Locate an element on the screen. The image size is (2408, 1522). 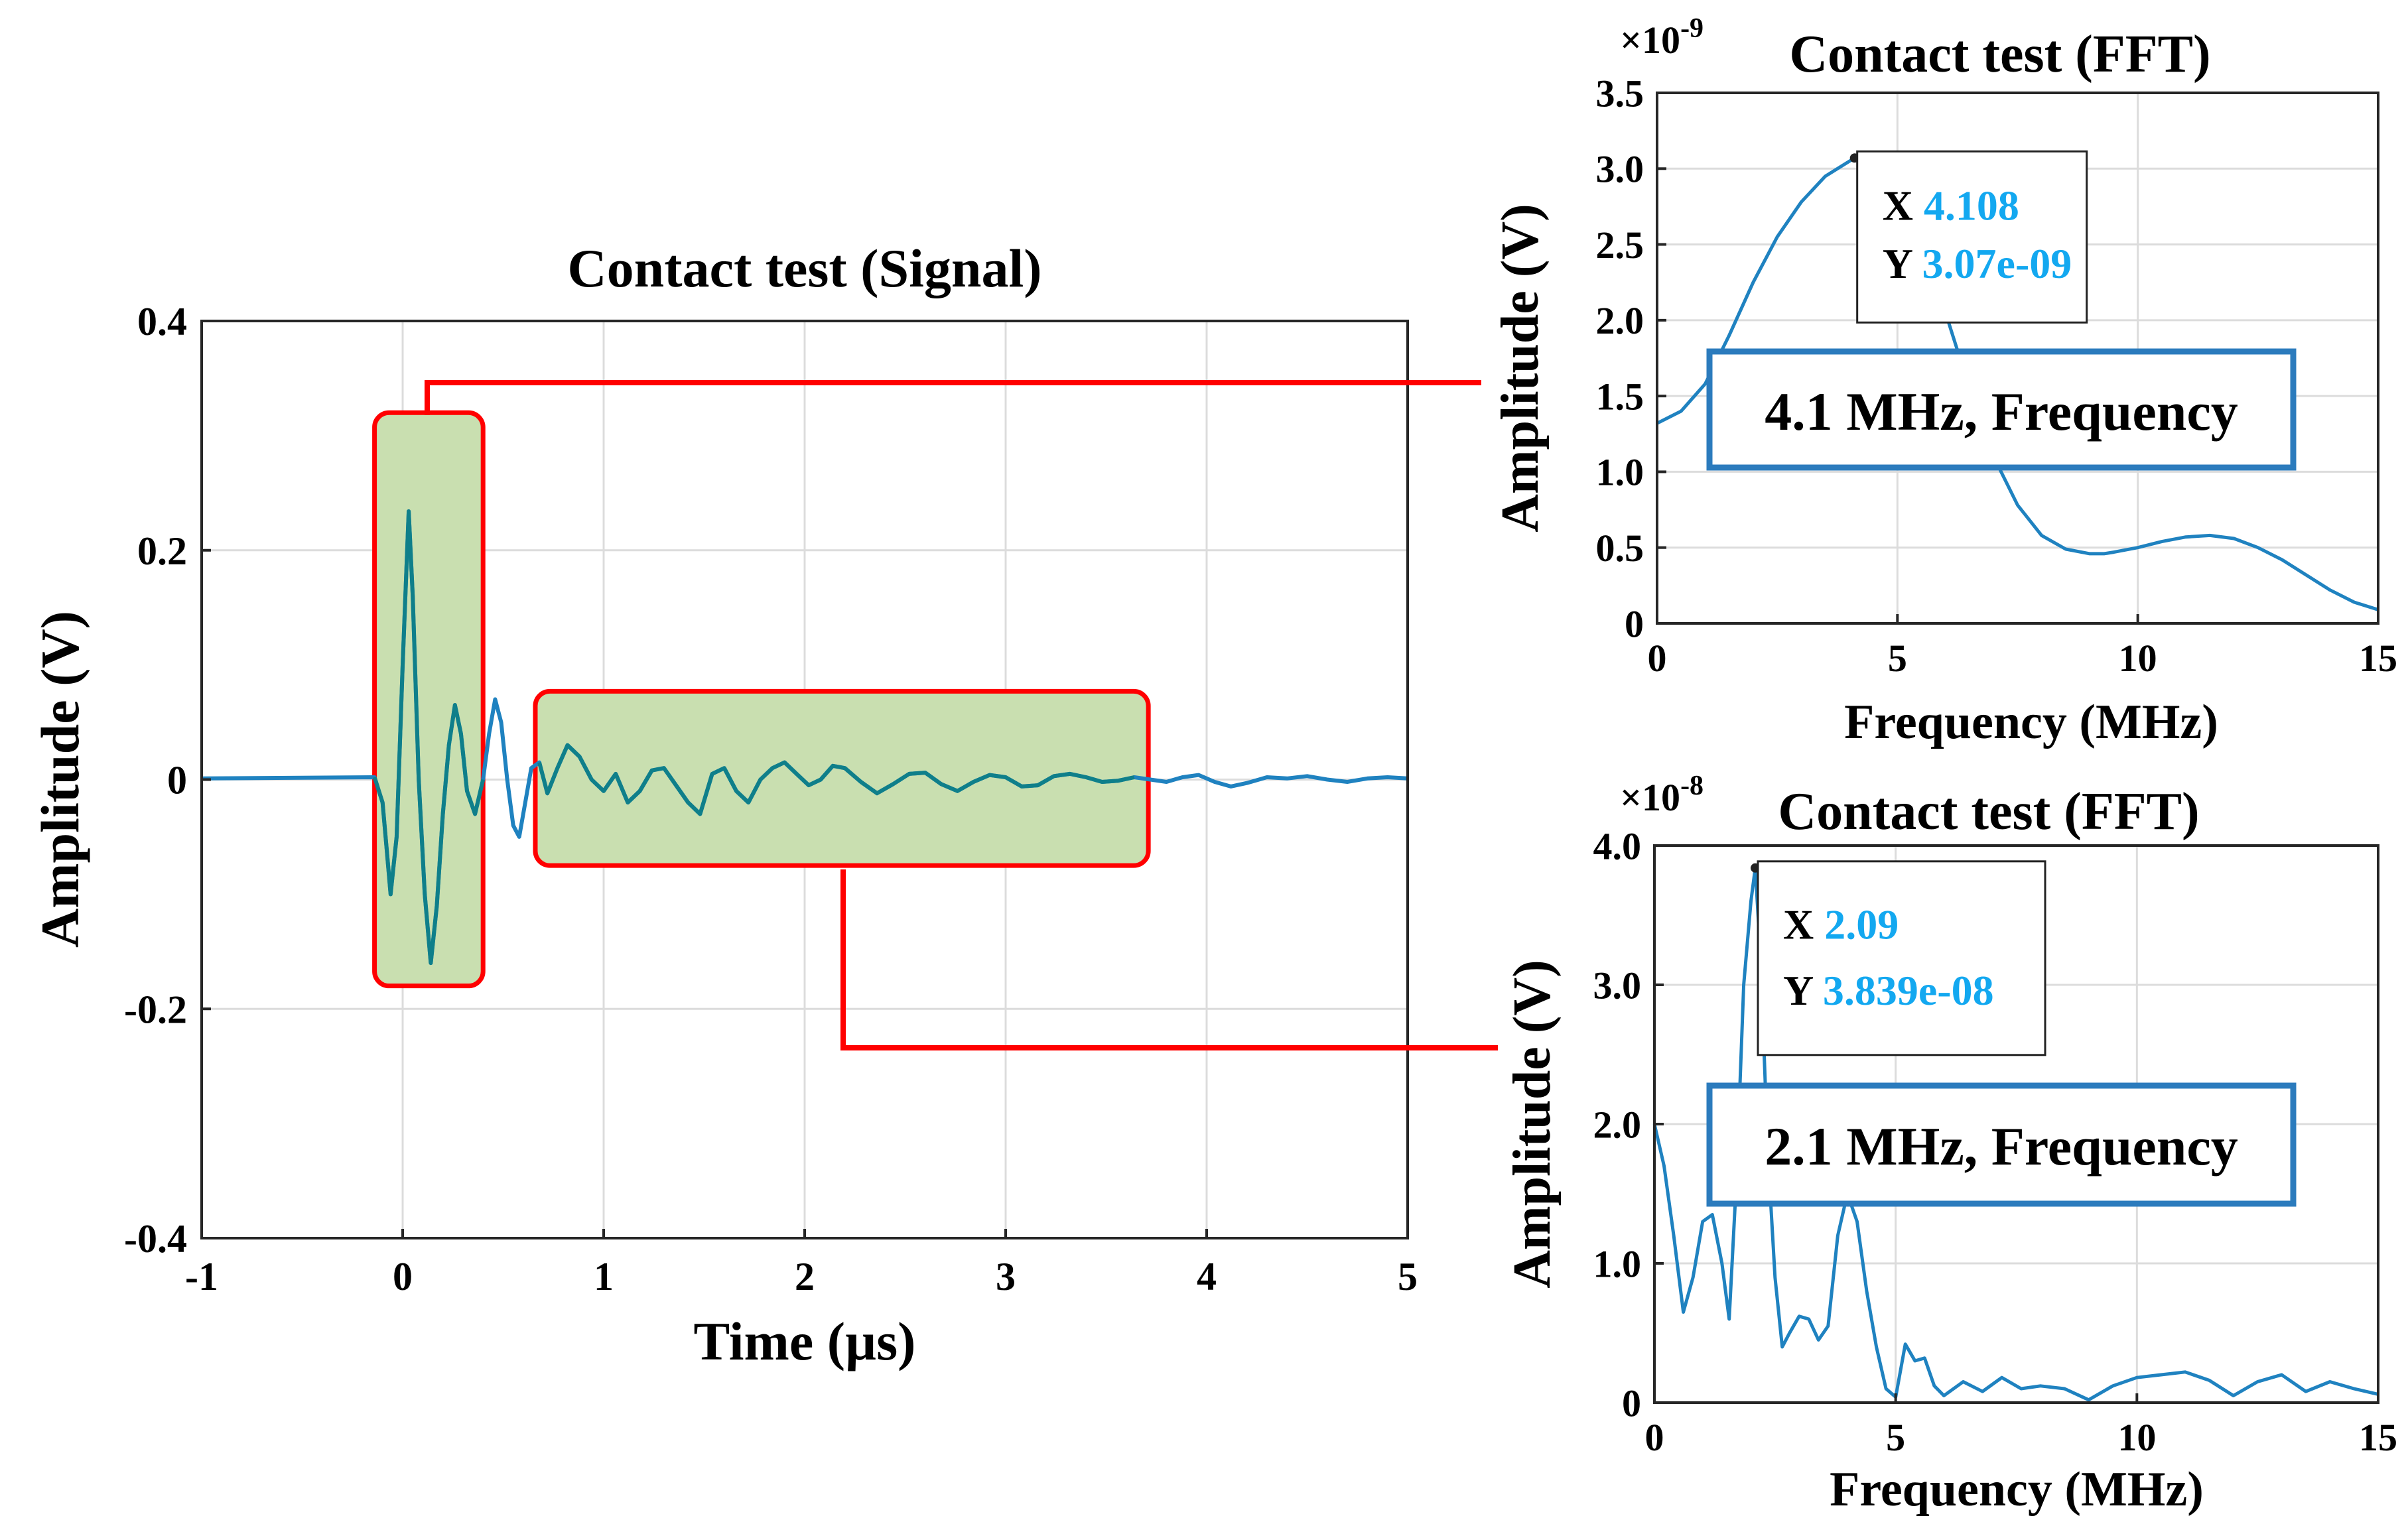
fft1-callout: 4.1 MHz, Frequency is located at coordinates (2001, 409).